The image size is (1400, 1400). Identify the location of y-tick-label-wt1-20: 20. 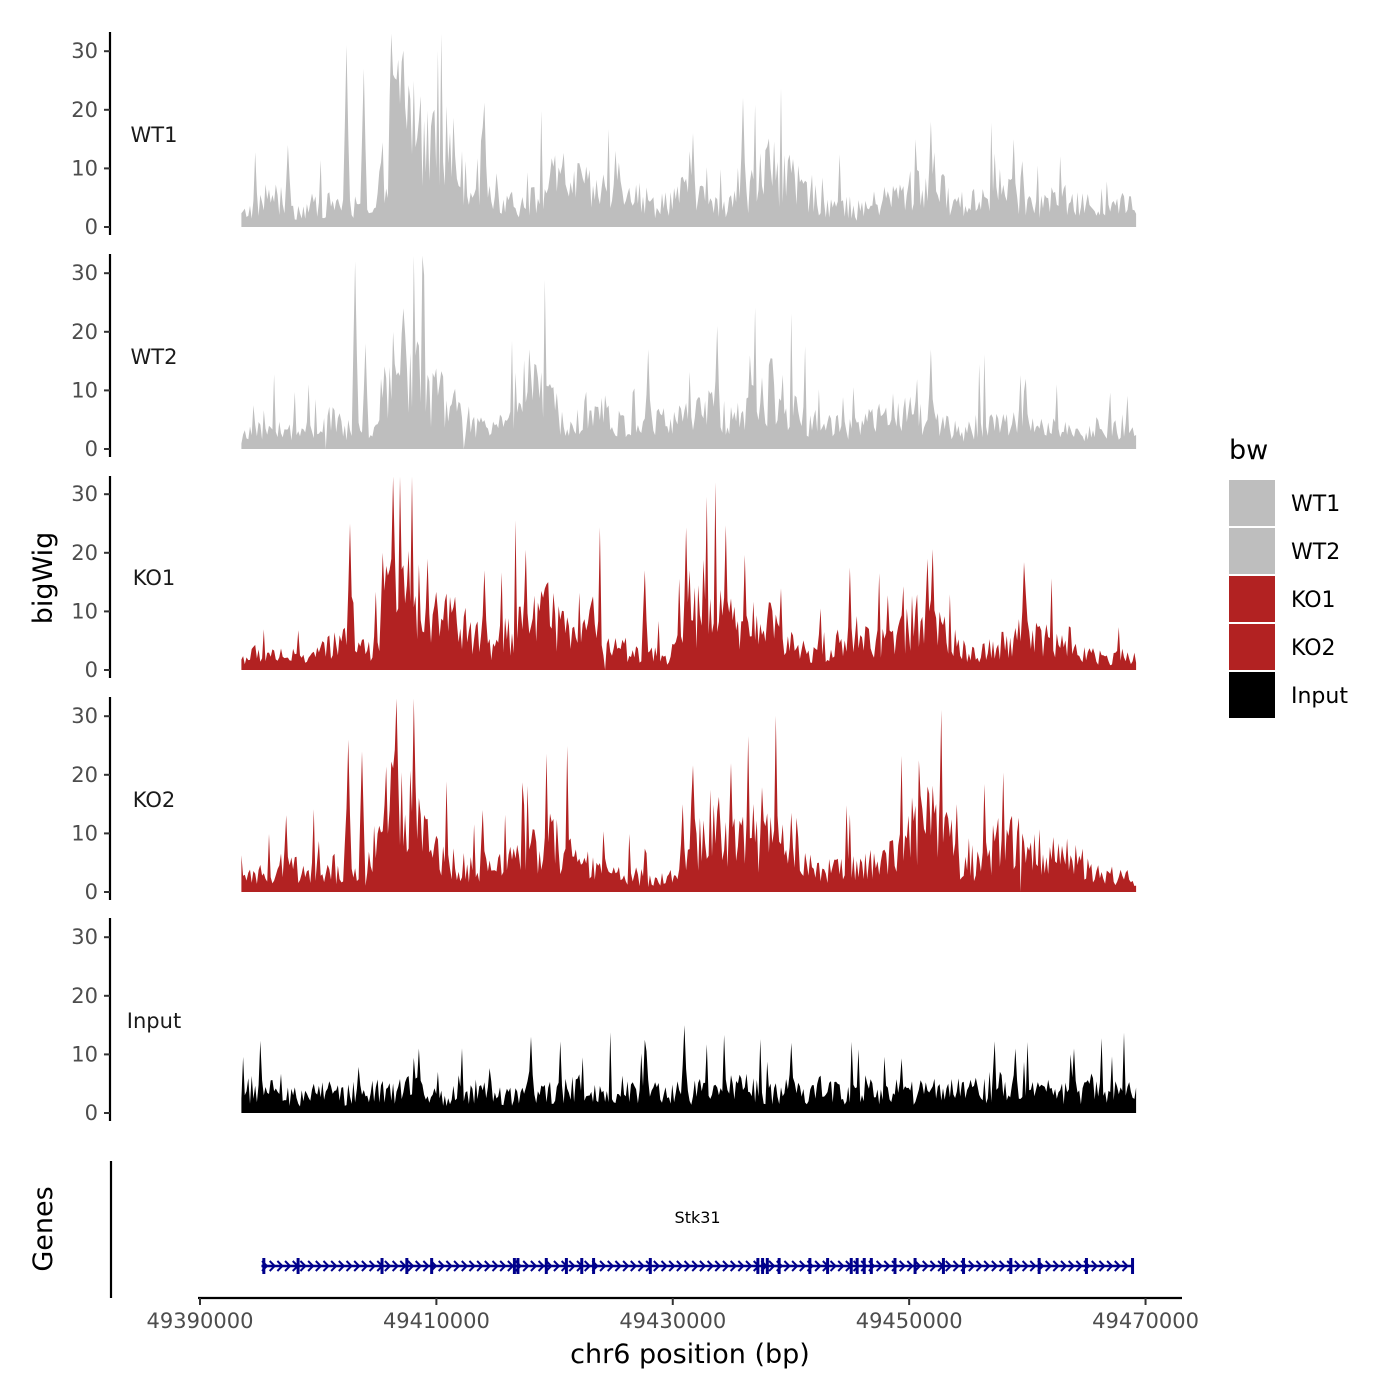
(84, 110).